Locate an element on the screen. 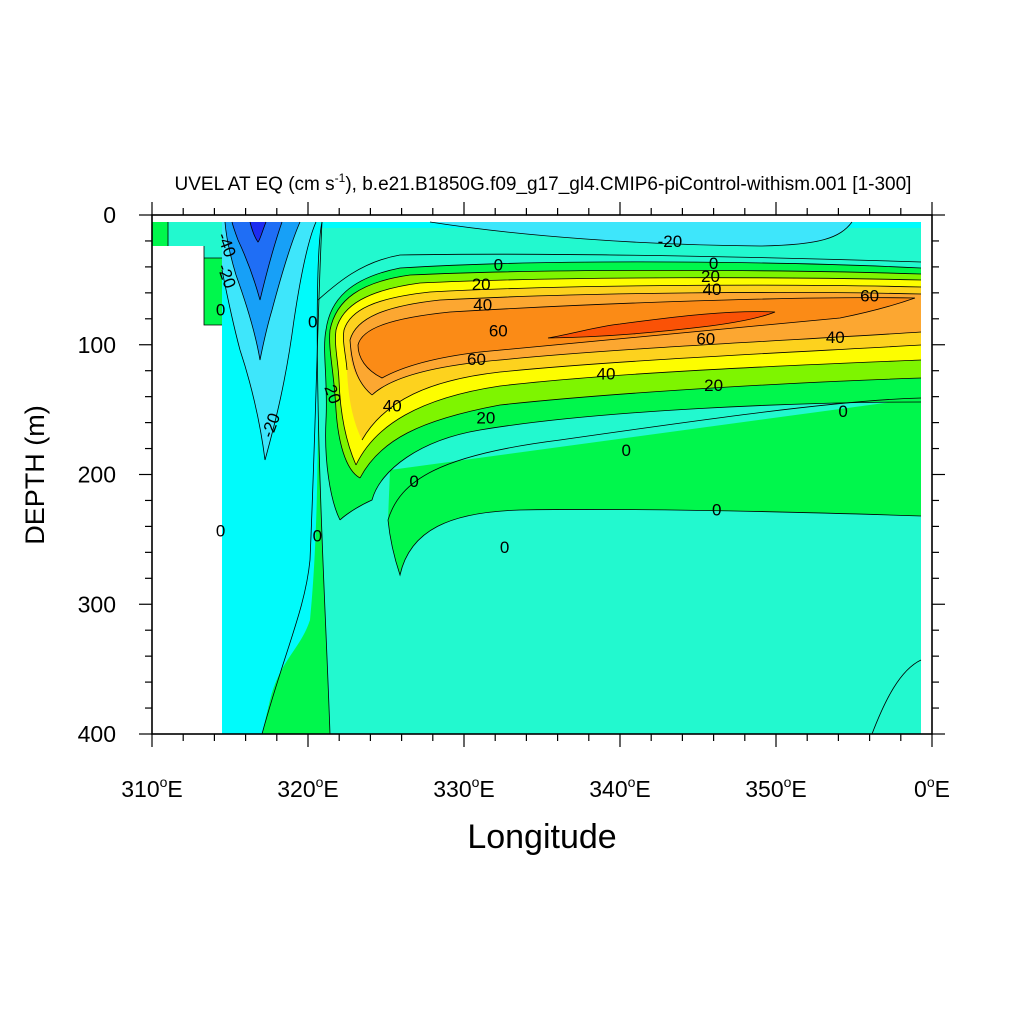 The height and width of the screenshot is (1024, 1024). contour-line-zero-mid is located at coordinates (654, 487).